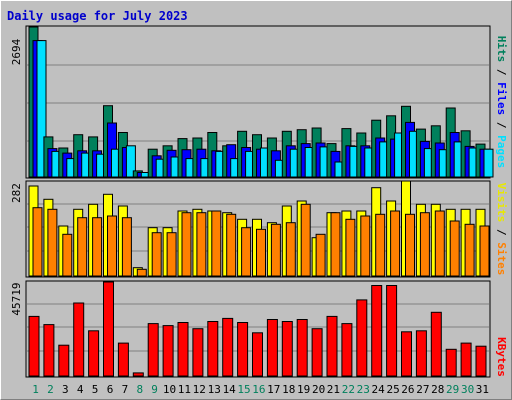  I want to click on day-tick-label: 29, so click(452, 389).